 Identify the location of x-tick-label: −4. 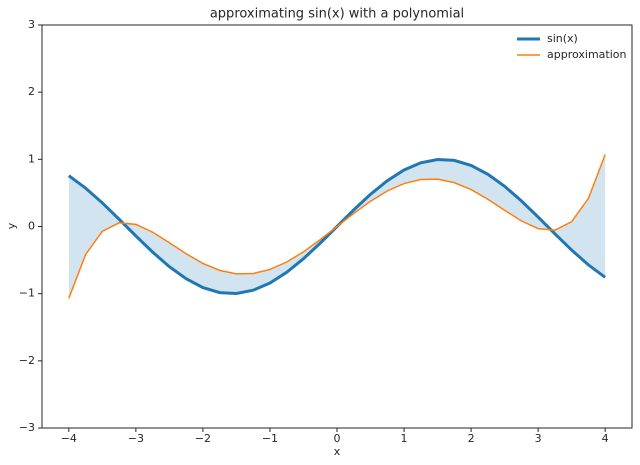
(69, 438).